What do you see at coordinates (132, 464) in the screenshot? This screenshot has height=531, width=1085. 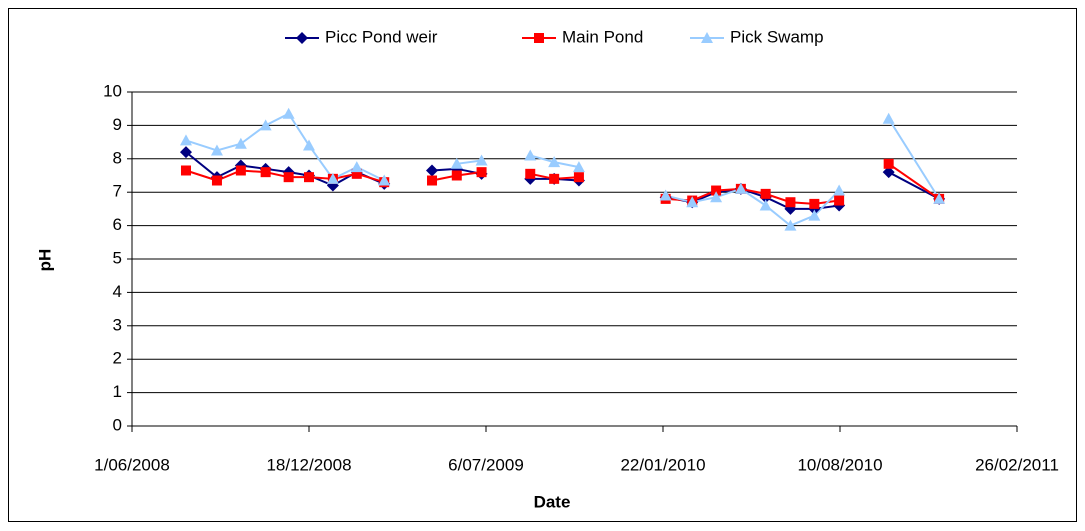 I see `x-tick-label: 1/06/2008` at bounding box center [132, 464].